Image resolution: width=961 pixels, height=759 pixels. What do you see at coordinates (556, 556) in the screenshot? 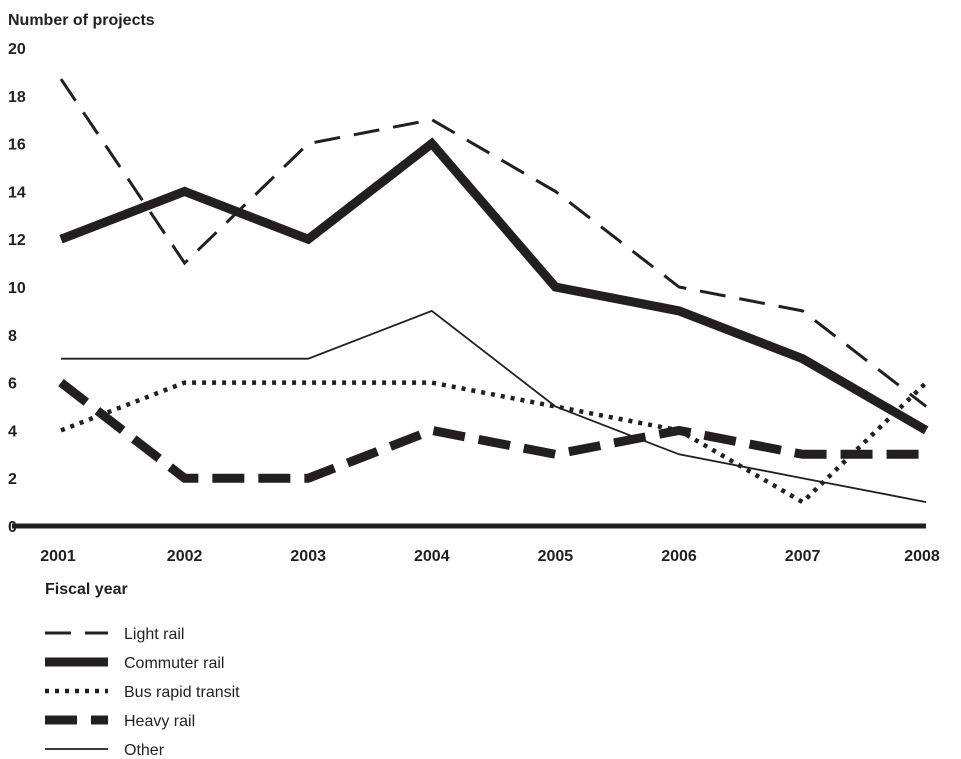
I see `x-tick-label: 2005` at bounding box center [556, 556].